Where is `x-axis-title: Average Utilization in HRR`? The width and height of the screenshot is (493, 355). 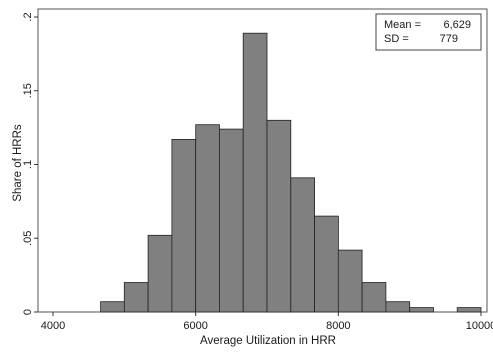 x-axis-title: Average Utilization in HRR is located at coordinates (268, 341).